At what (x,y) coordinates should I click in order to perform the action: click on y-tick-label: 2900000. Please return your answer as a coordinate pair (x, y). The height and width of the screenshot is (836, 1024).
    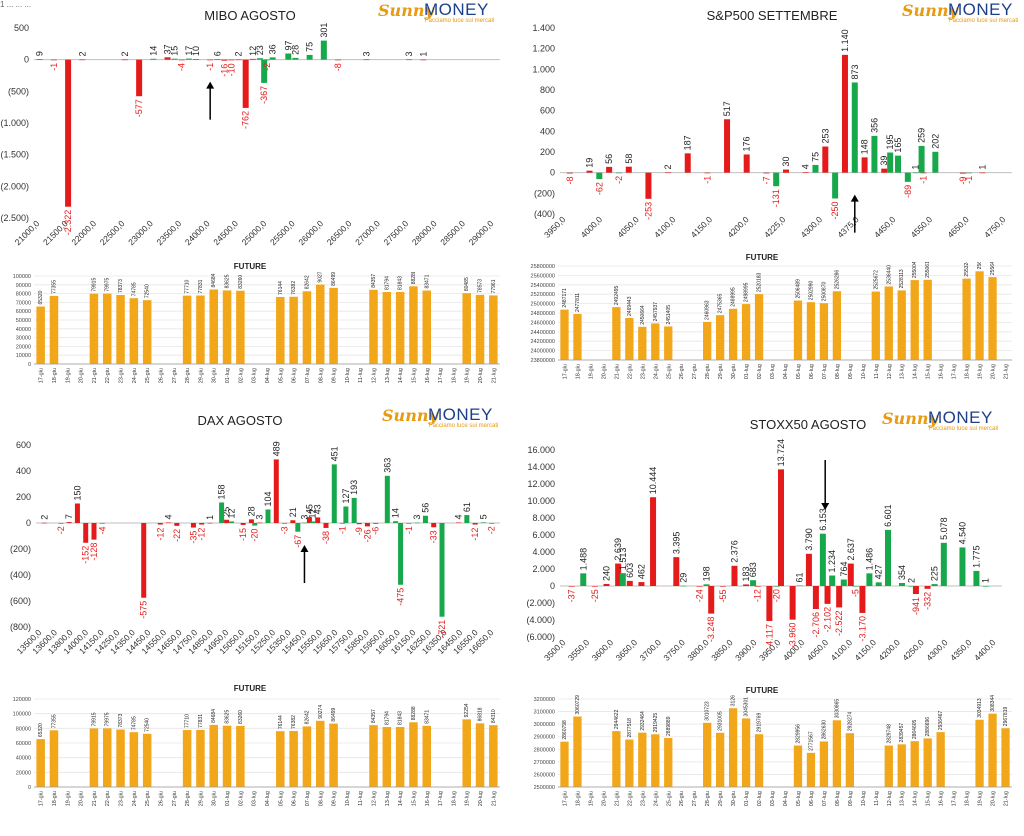
    Looking at the image, I should click on (544, 738).